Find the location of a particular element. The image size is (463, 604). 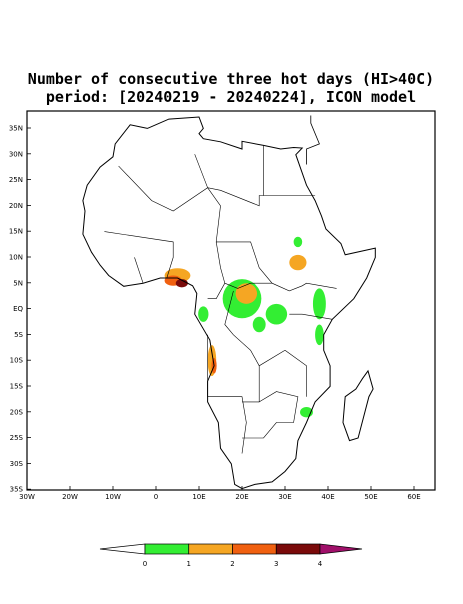

lat-label: 30S is located at coordinates (17, 464).